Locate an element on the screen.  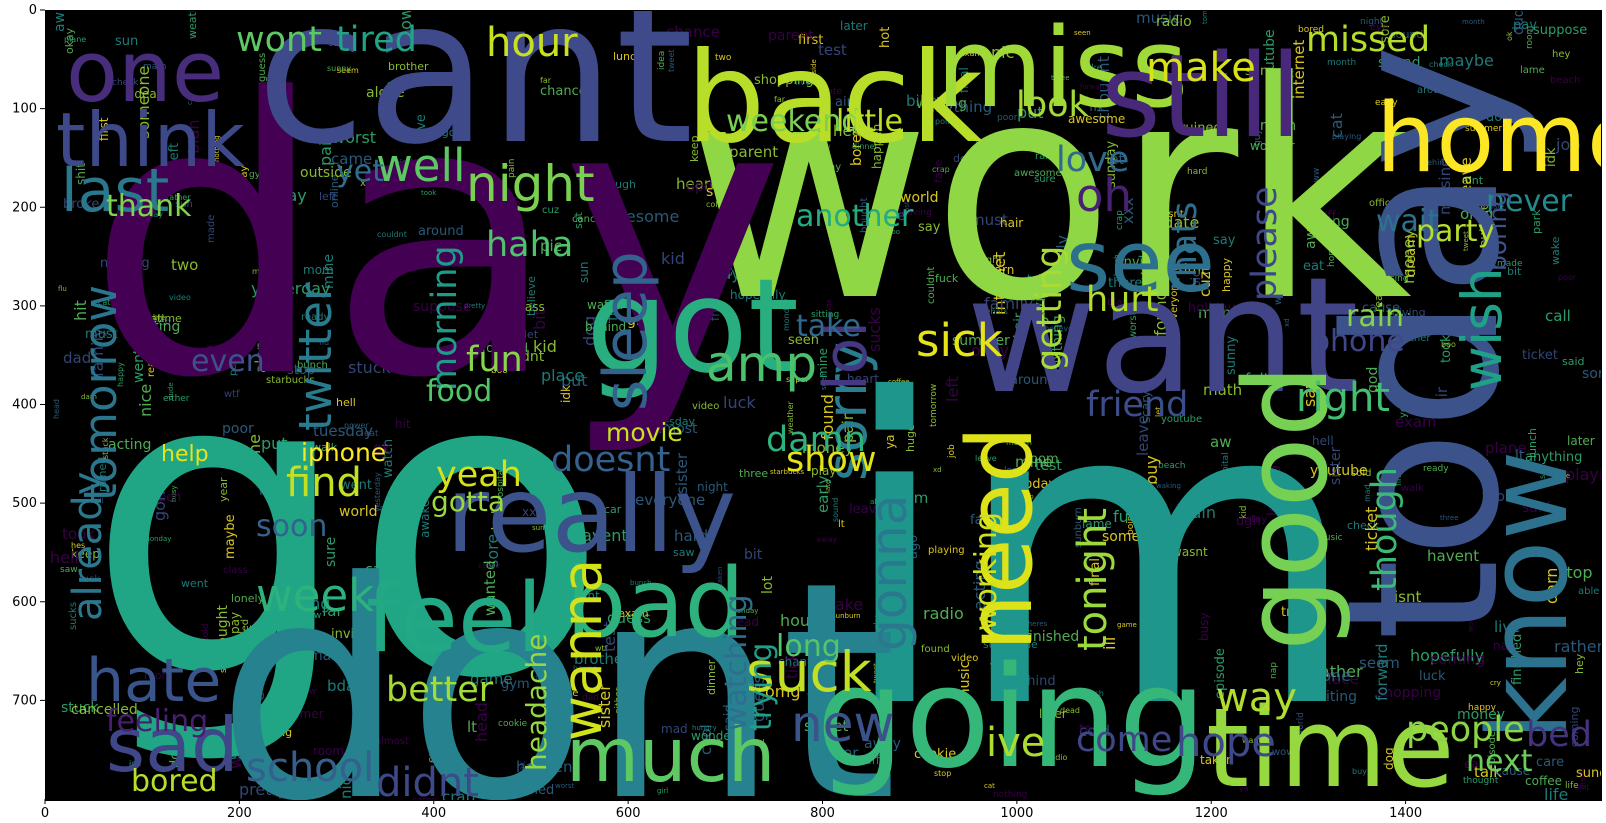
filler-word: saw is located at coordinates (683, 552).